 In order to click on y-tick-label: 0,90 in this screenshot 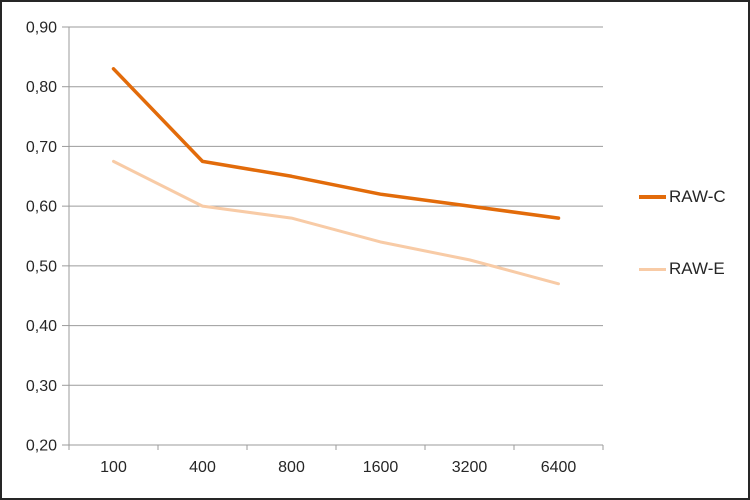, I will do `click(41, 28)`.